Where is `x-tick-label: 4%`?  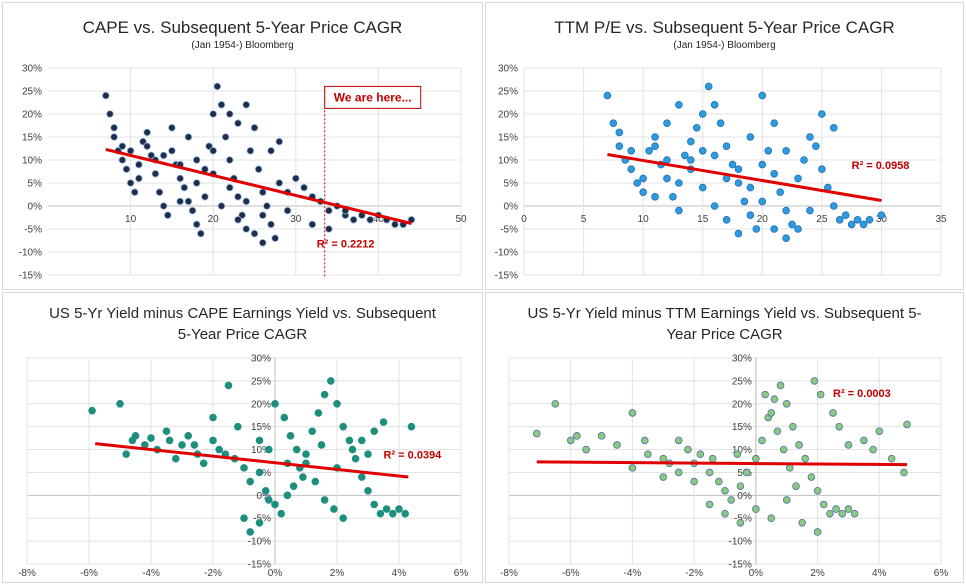 x-tick-label: 4% is located at coordinates (879, 573).